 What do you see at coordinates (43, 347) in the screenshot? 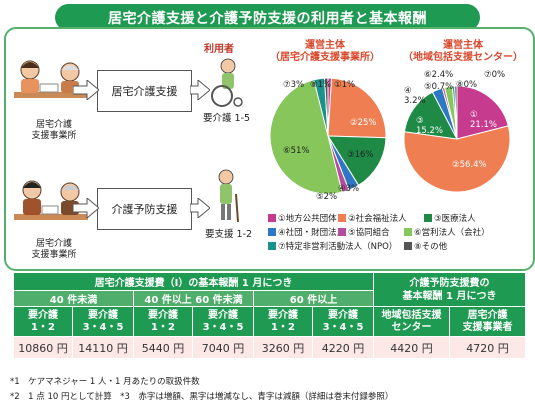
I see `fee-value-cell: 10860 円` at bounding box center [43, 347].